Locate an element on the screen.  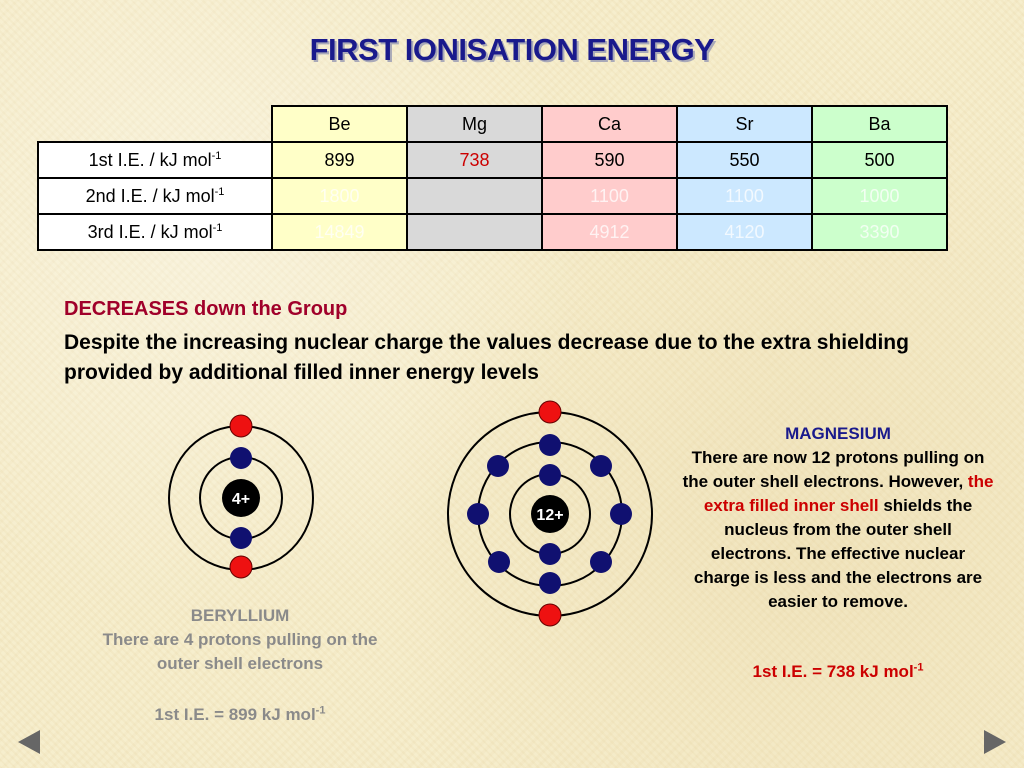
be-outer-electron-top is located at coordinates (241, 426).